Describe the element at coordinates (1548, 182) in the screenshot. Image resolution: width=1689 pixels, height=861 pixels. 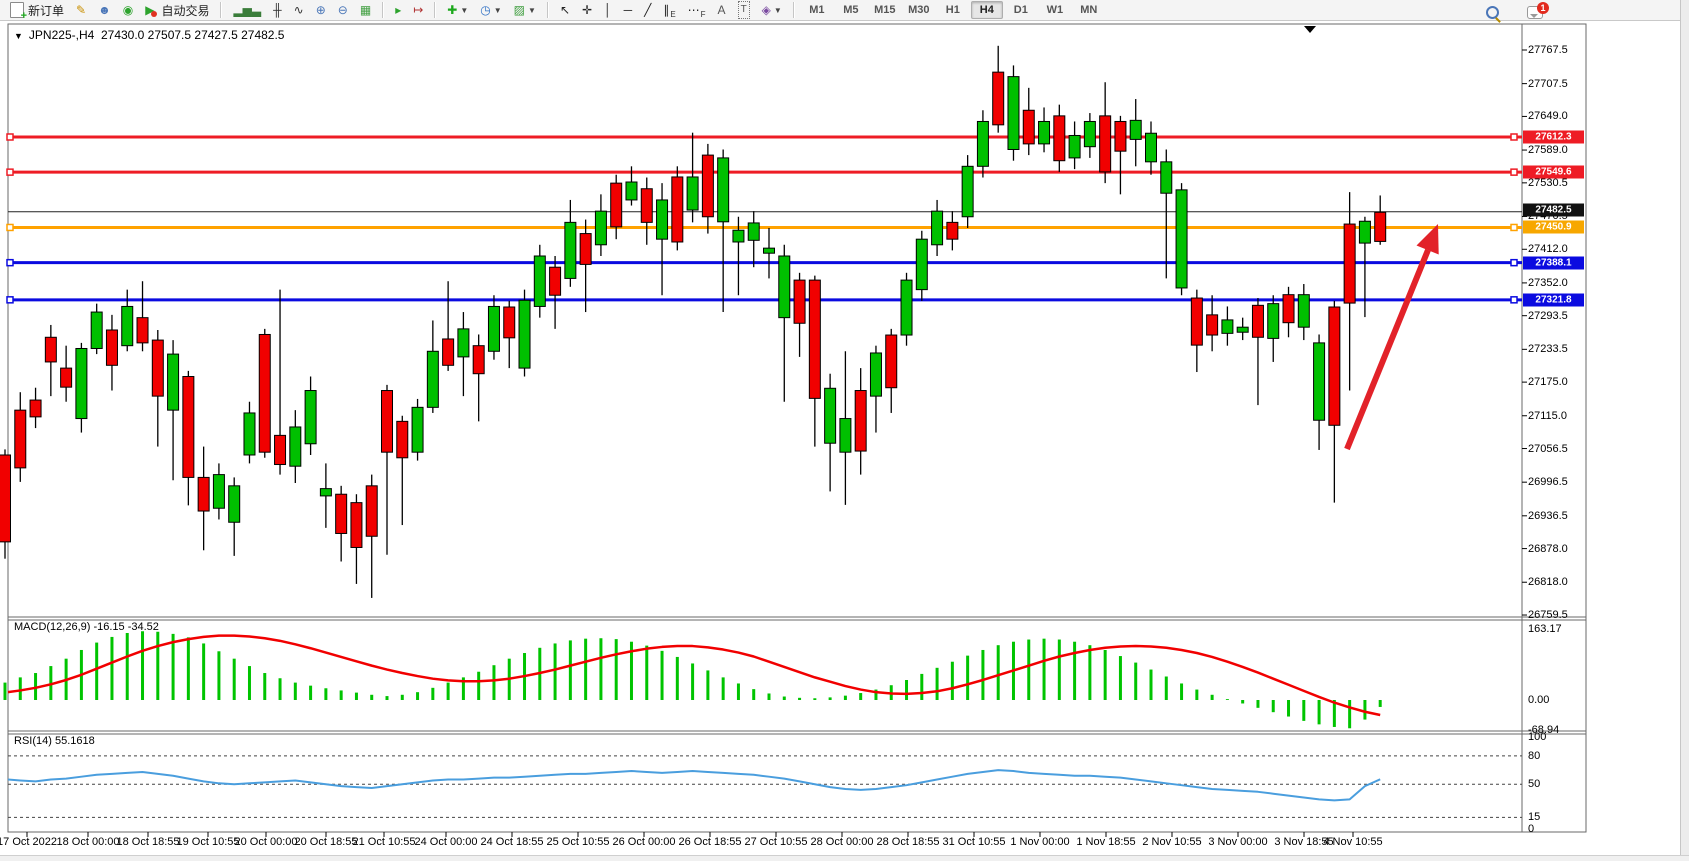
I see `price-axis-label: 27530.5` at that location.